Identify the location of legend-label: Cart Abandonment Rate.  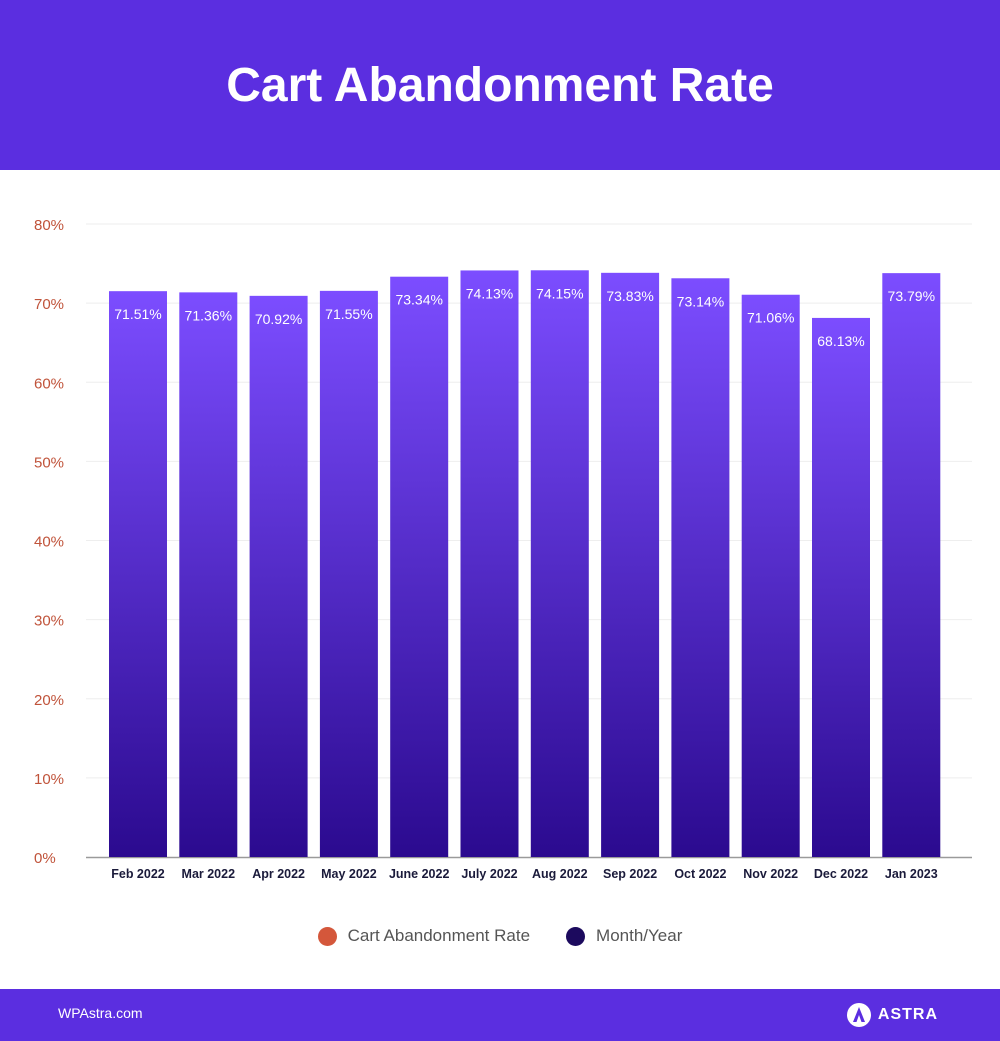
(439, 935).